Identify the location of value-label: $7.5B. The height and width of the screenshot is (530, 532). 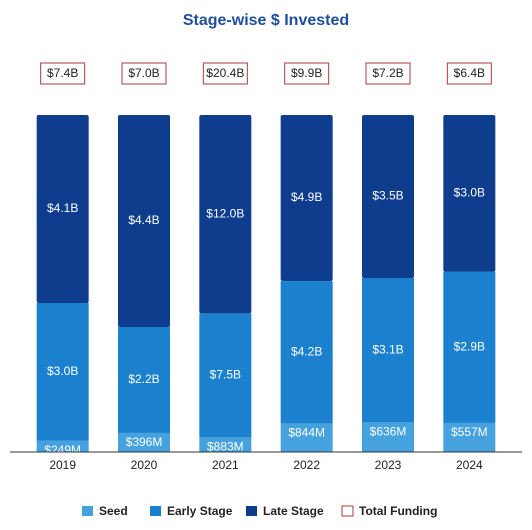
(225, 375).